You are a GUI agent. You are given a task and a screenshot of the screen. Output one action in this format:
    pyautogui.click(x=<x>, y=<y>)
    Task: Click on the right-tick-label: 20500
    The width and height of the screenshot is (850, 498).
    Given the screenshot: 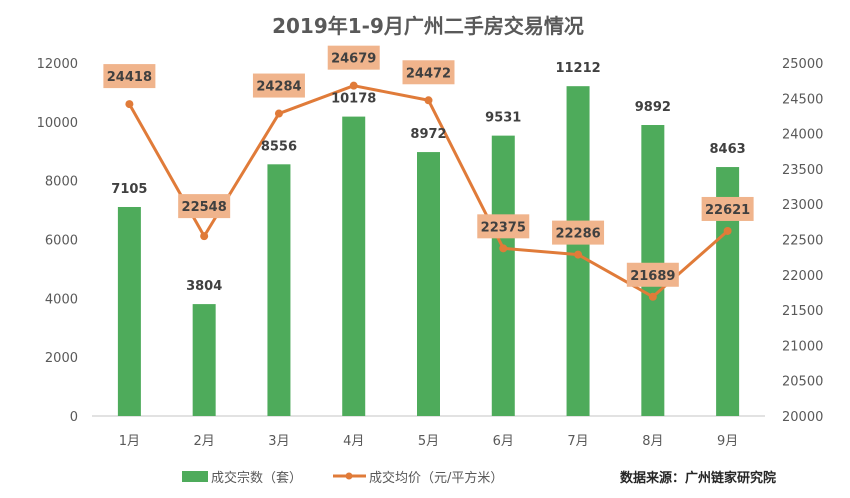 What is the action you would take?
    pyautogui.click(x=802, y=382)
    